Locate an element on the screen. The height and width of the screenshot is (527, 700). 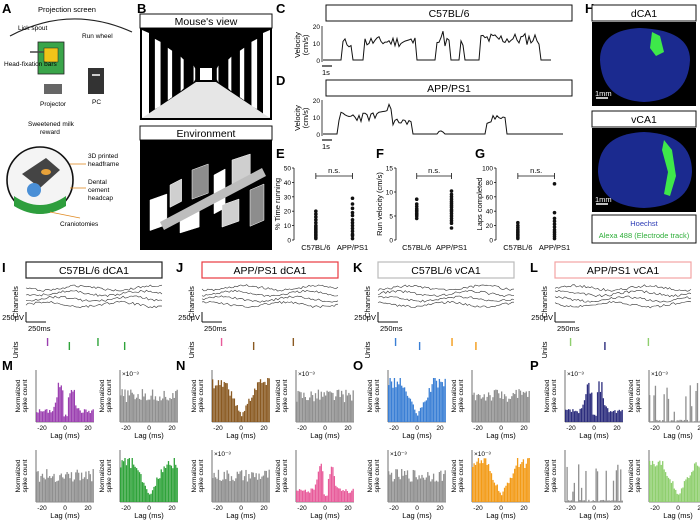
panel-c-tick-20: 20 is located at coordinates (317, 27).